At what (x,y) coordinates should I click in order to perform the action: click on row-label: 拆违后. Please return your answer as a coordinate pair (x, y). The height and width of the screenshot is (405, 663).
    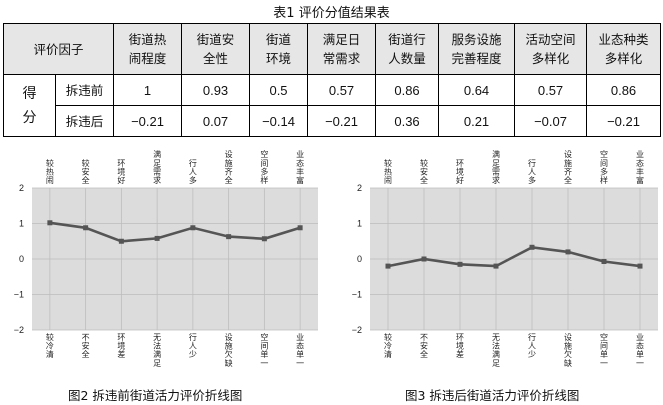
    Looking at the image, I should click on (84, 121).